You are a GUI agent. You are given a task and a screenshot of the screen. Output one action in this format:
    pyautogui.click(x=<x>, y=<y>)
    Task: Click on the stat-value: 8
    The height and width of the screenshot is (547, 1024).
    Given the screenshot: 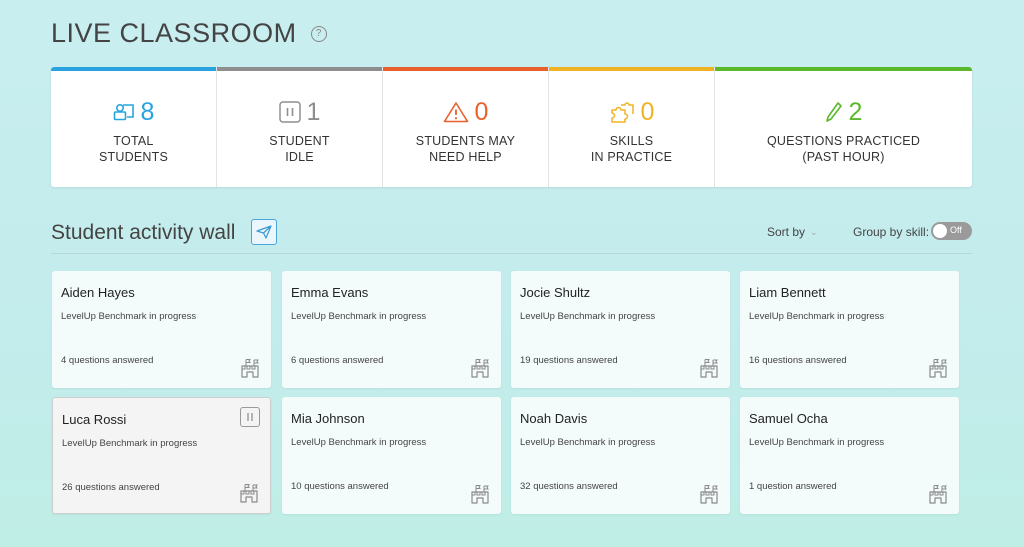 What is the action you would take?
    pyautogui.click(x=147, y=112)
    